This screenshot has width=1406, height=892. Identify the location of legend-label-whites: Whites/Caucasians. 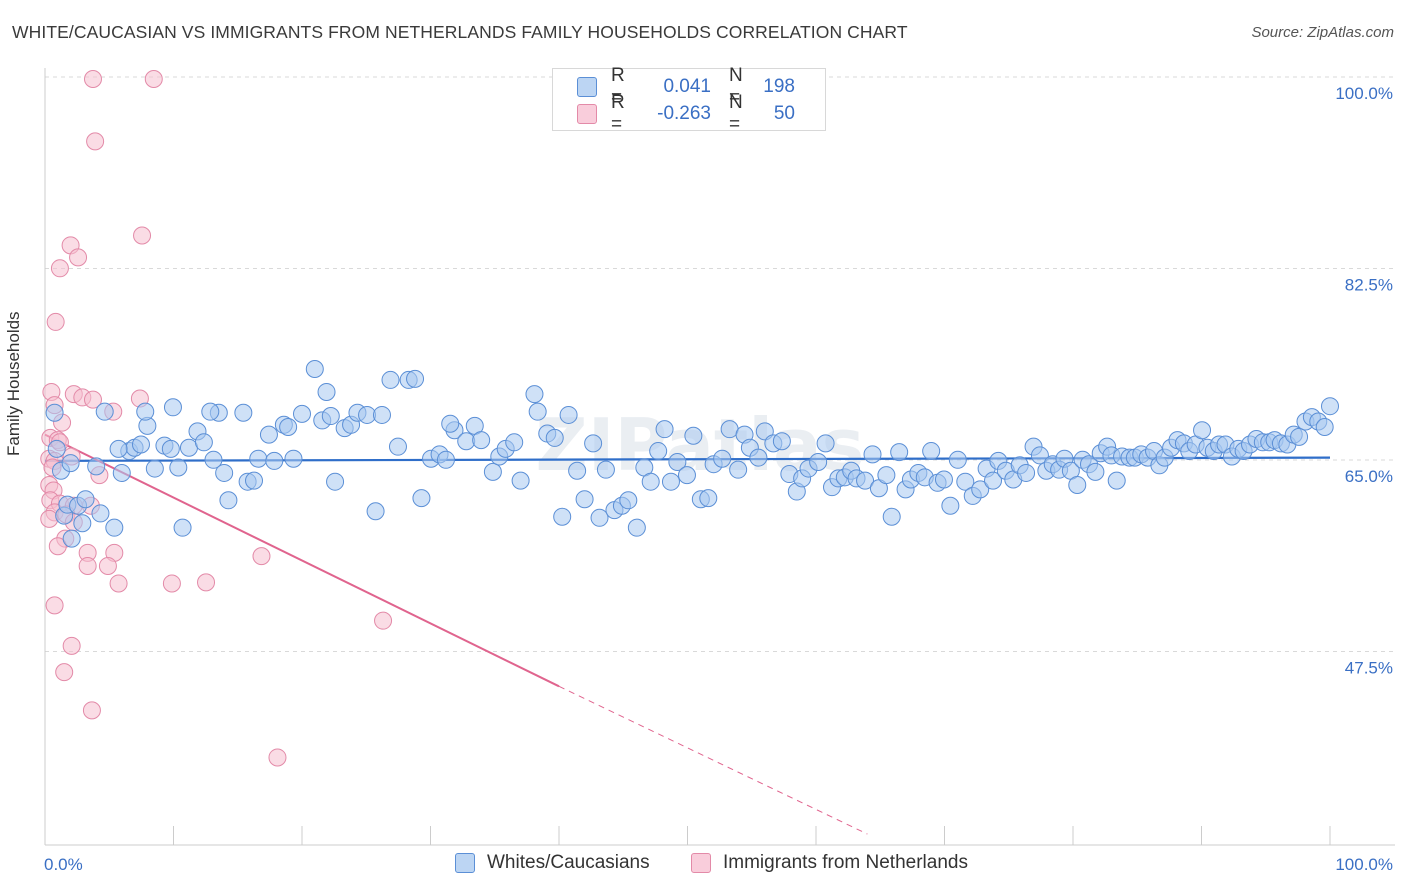
(568, 862).